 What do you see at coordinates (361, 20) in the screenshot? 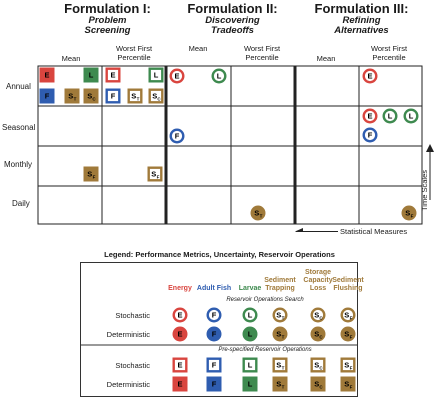
I see `formulation-3-subtitle-line1: Refining` at bounding box center [361, 20].